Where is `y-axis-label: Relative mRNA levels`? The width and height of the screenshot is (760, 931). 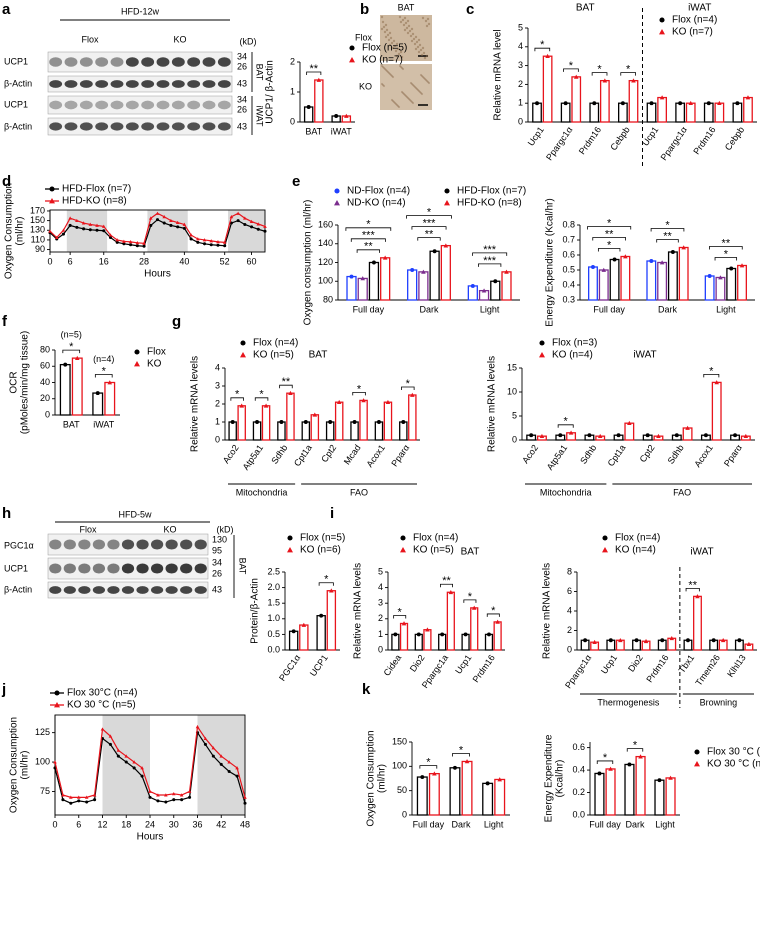 y-axis-label: Relative mRNA levels is located at coordinates (492, 404).